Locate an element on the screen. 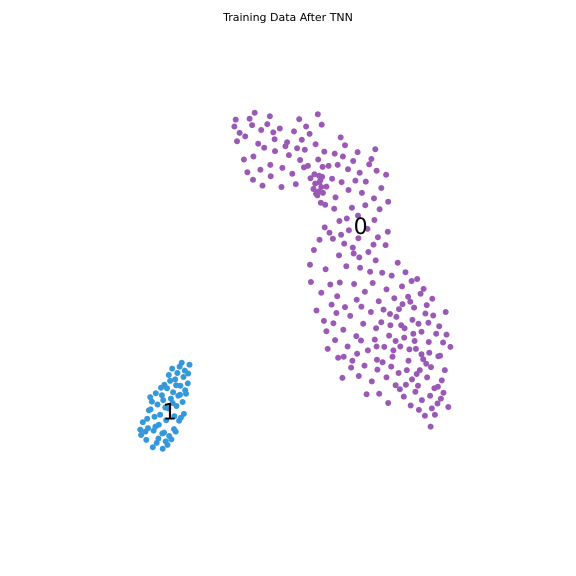 The height and width of the screenshot is (576, 576). cluster-label-1: 1 is located at coordinates (170, 412).